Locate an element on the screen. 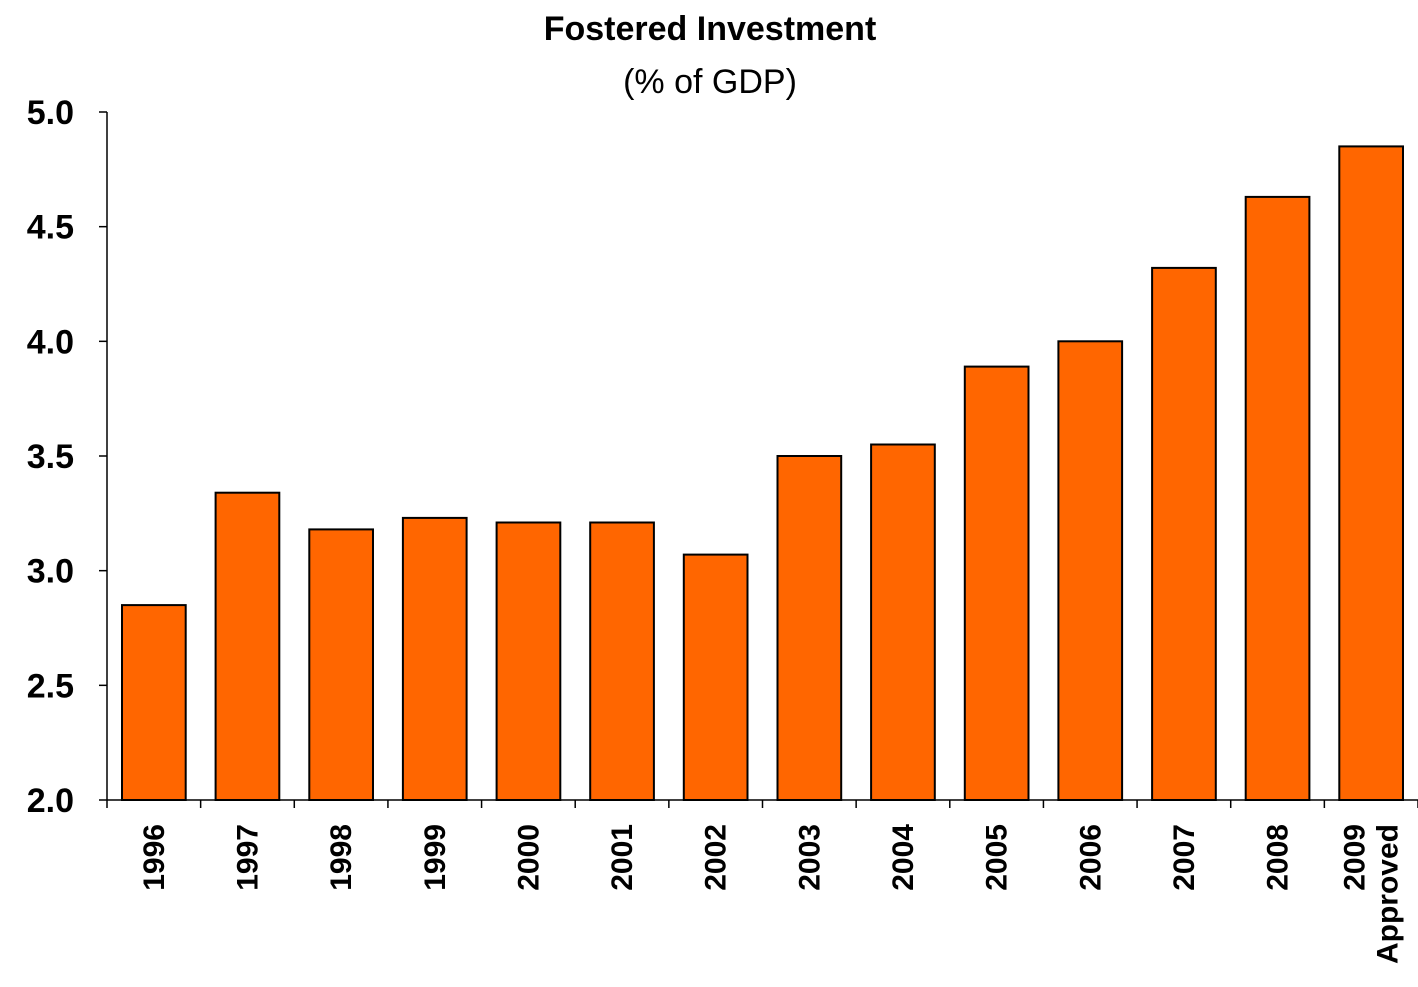  chart-subtitle: (% of GDP) is located at coordinates (710, 82).